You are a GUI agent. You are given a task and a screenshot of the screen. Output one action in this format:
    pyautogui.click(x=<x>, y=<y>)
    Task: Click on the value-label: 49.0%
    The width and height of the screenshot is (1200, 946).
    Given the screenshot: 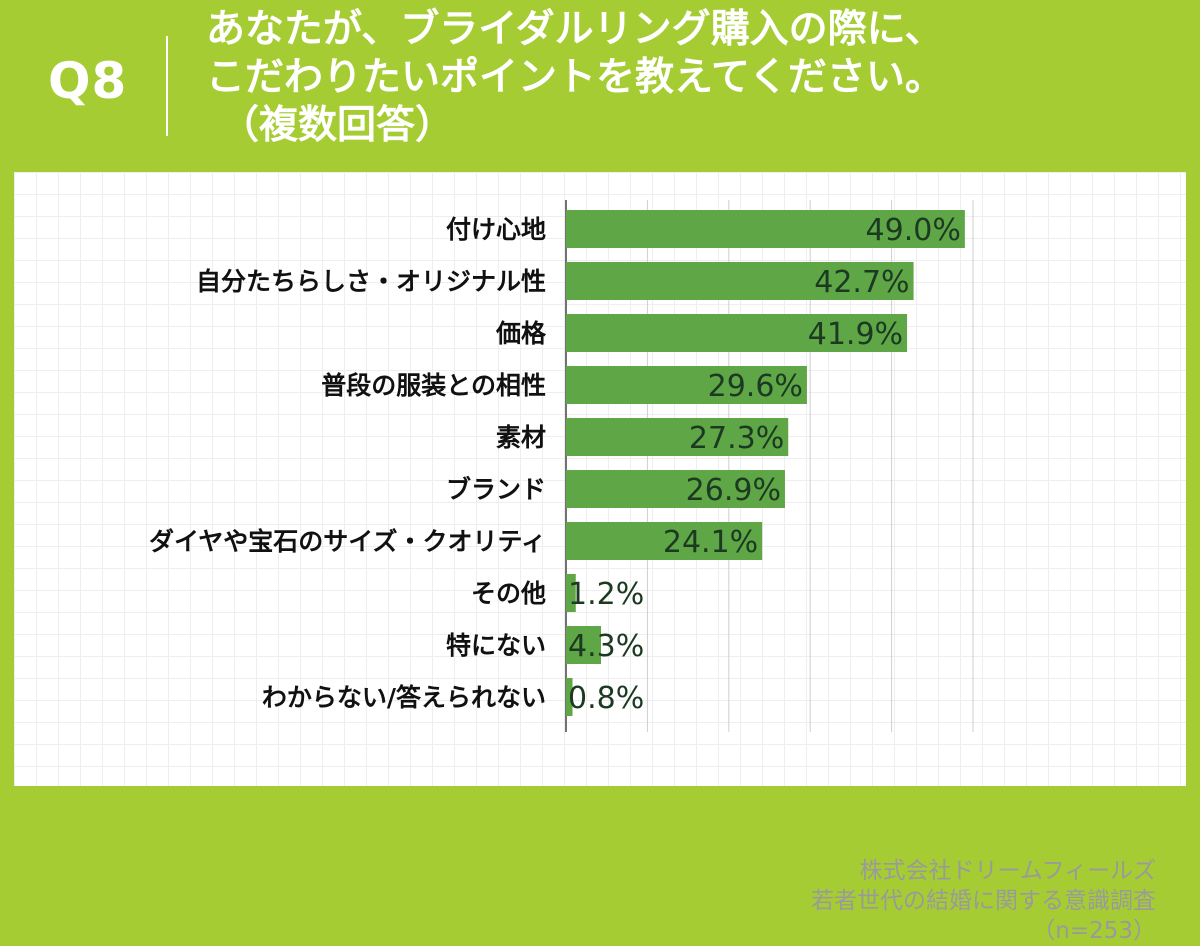 What is the action you would take?
    pyautogui.click(x=913, y=230)
    